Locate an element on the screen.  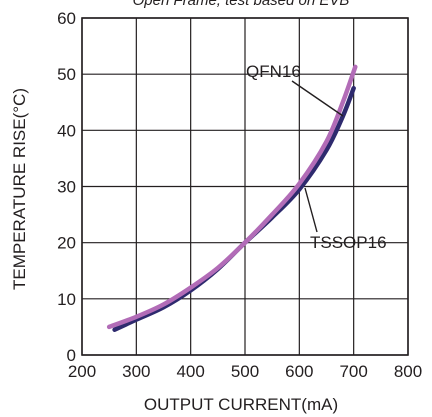
x-tick-label: 700 is located at coordinates (353, 371).